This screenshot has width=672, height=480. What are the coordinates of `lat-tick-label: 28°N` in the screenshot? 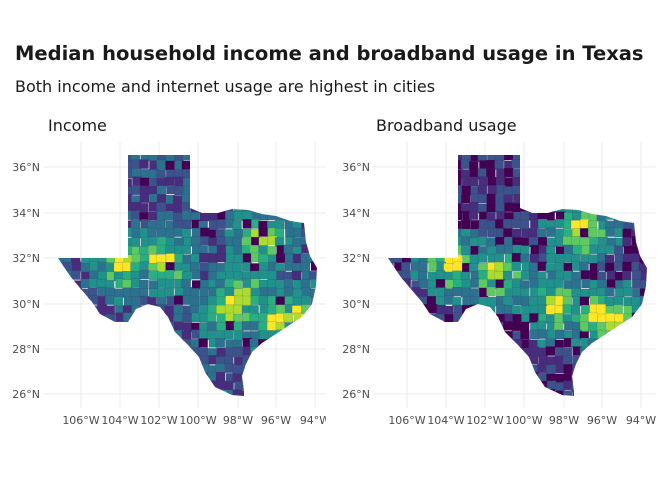 It's located at (356, 349).